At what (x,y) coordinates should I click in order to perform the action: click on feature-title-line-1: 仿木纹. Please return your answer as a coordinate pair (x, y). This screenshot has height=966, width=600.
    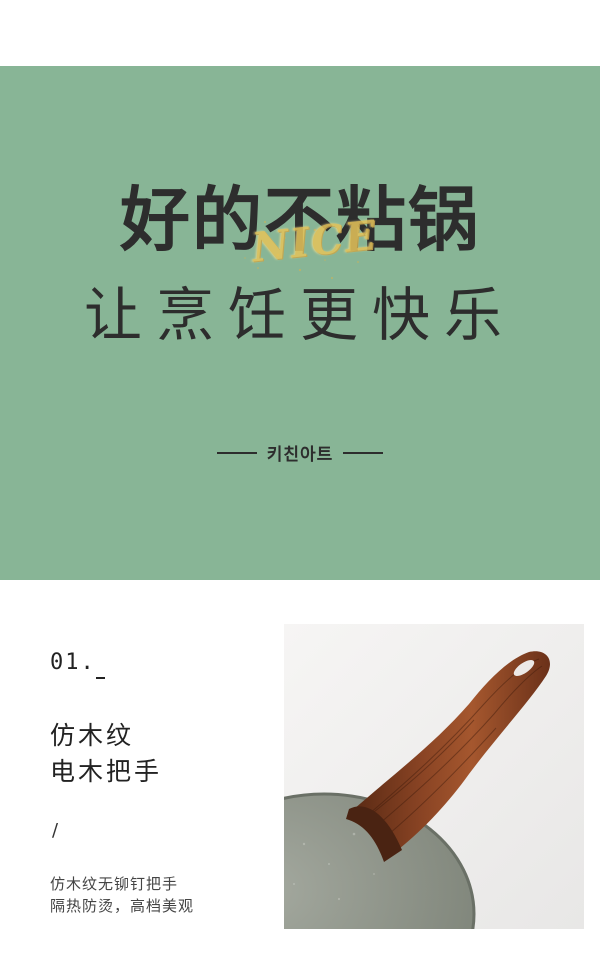
    Looking at the image, I should click on (92, 735).